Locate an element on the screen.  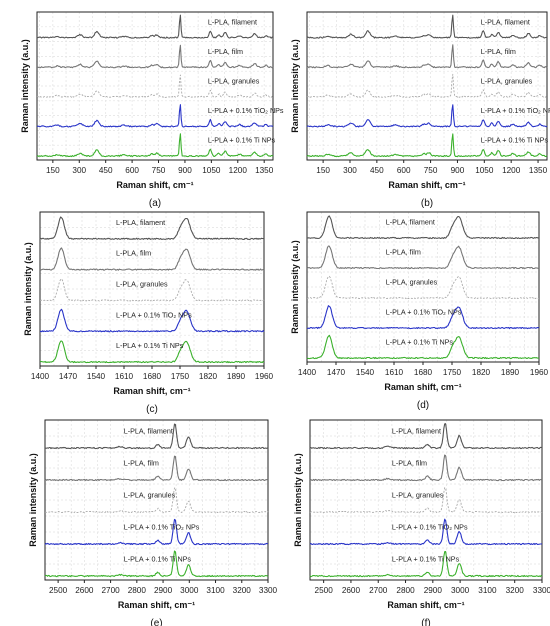
panel-letter: (b) is located at coordinates (427, 203).